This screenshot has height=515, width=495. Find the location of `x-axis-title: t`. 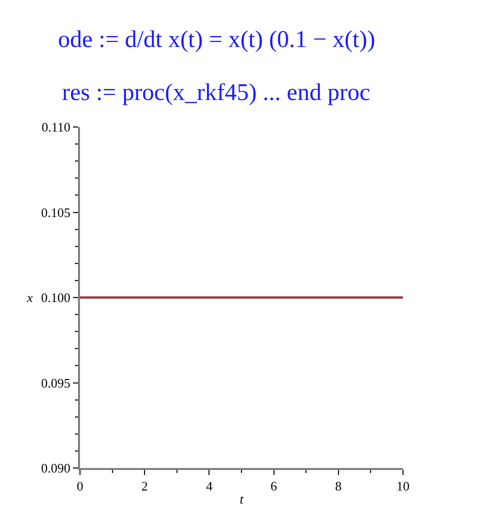

x-axis-title: t is located at coordinates (242, 499).